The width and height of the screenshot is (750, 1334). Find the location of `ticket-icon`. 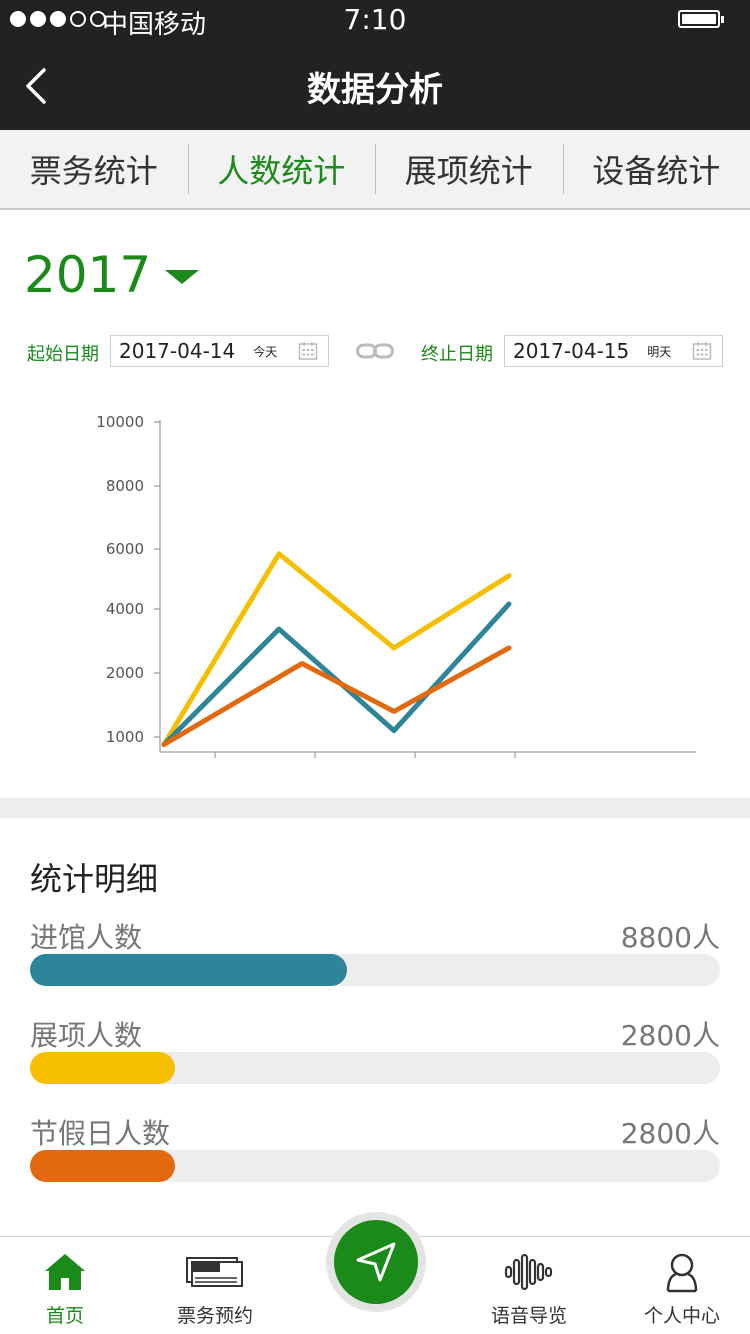

ticket-icon is located at coordinates (214, 1272).